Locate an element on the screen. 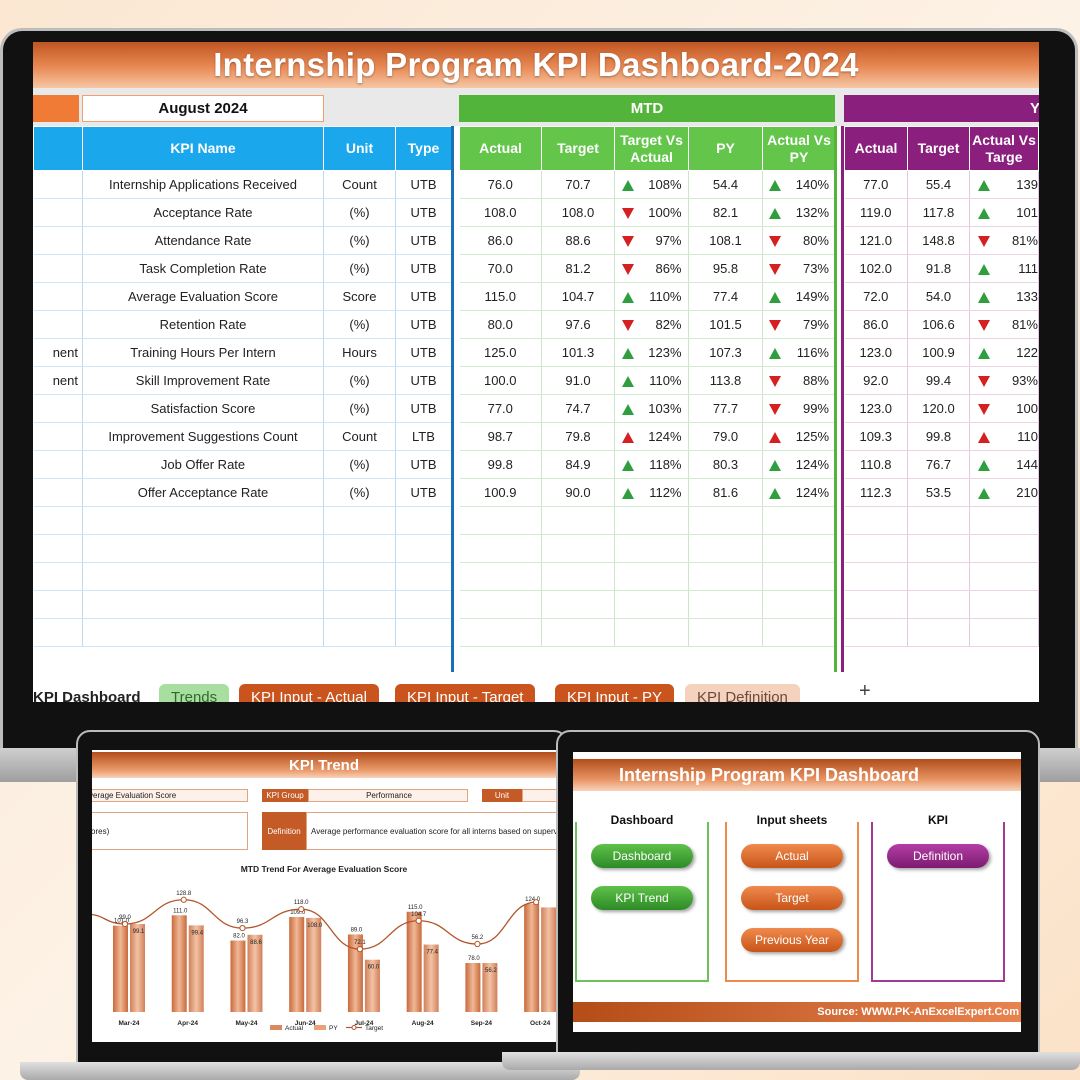  add-sheet-icon: + is located at coordinates (865, 691).